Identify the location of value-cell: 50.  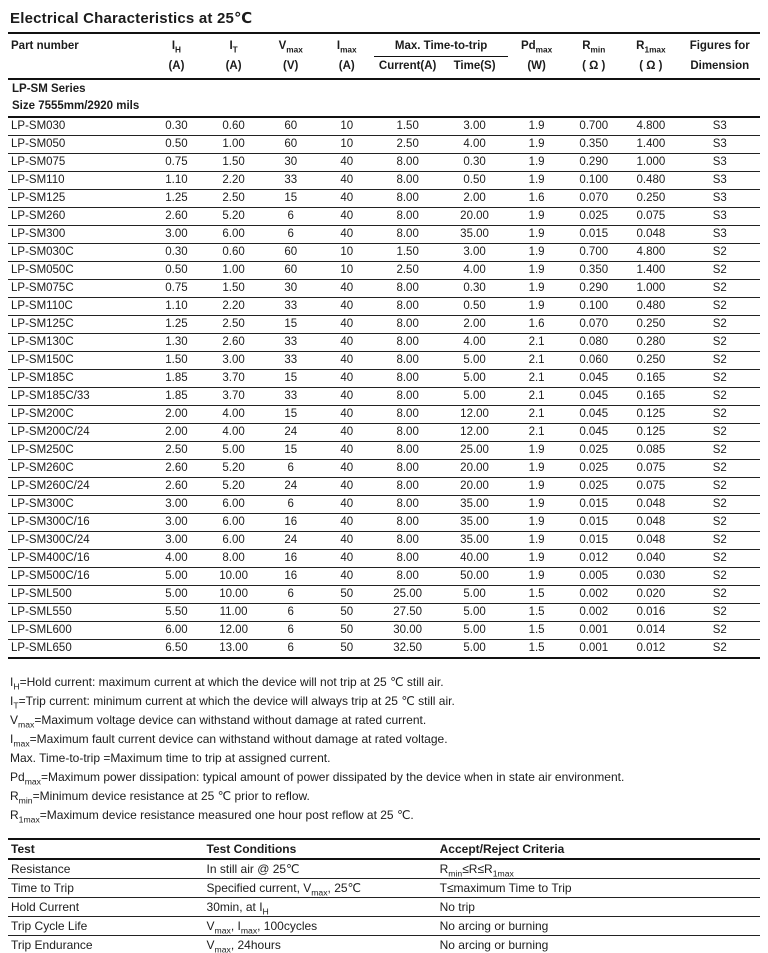
(347, 649).